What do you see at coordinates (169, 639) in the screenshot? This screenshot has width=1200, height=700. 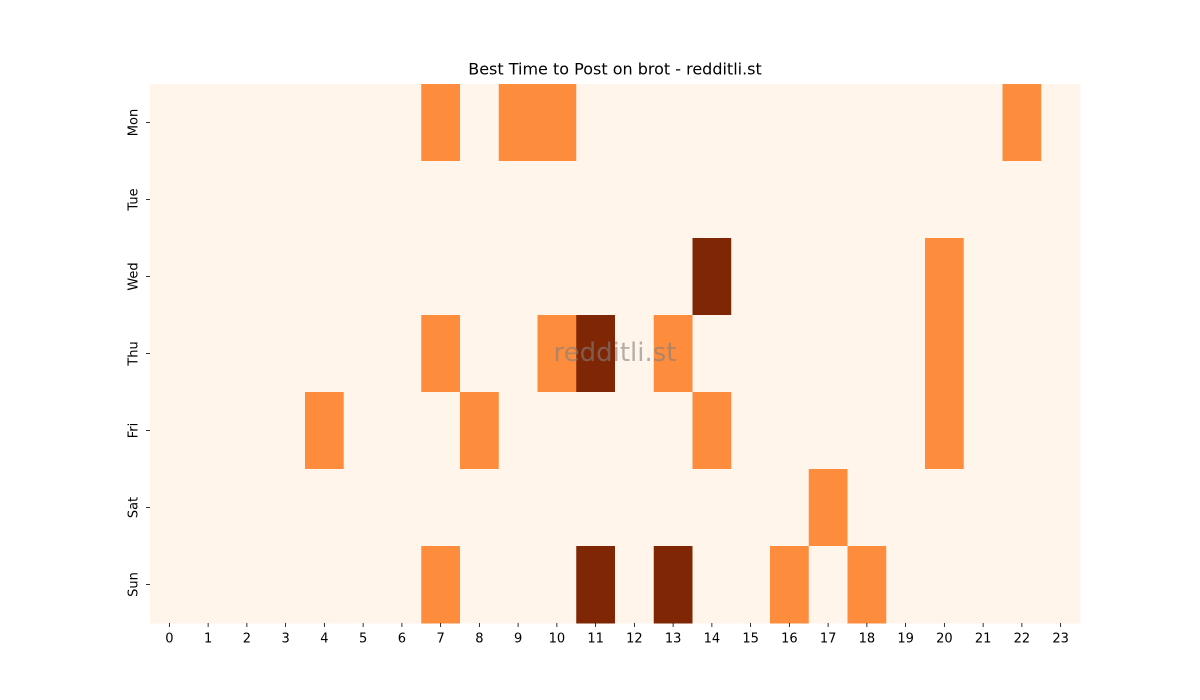 I see `x-tick-label: 0` at bounding box center [169, 639].